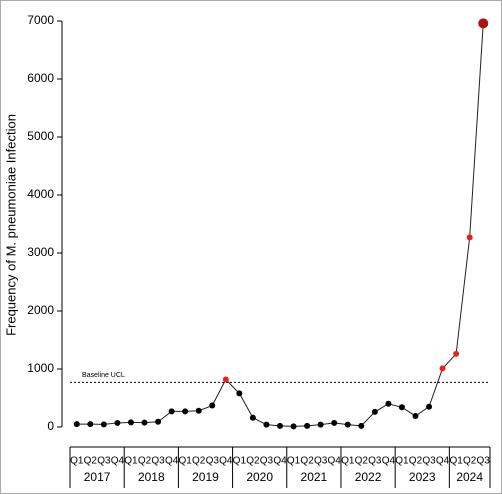  What do you see at coordinates (422, 477) in the screenshot?
I see `year-label: 2023` at bounding box center [422, 477].